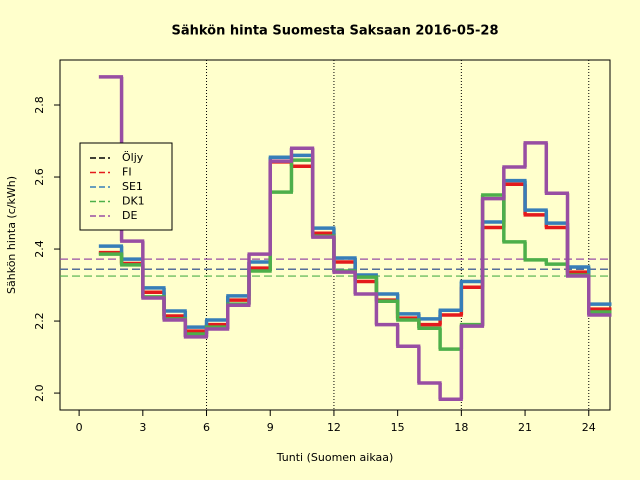 The width and height of the screenshot is (640, 480). Describe the element at coordinates (398, 427) in the screenshot. I see `x-tick-label: 15` at that location.